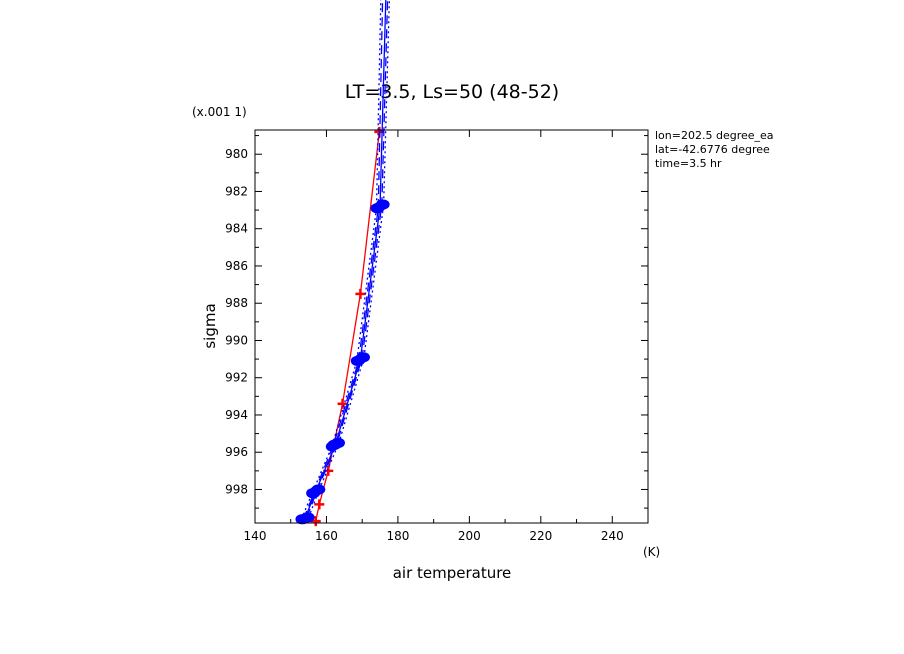 The width and height of the screenshot is (904, 654). What do you see at coordinates (326, 536) in the screenshot?
I see `x-tick-label: 160` at bounding box center [326, 536].